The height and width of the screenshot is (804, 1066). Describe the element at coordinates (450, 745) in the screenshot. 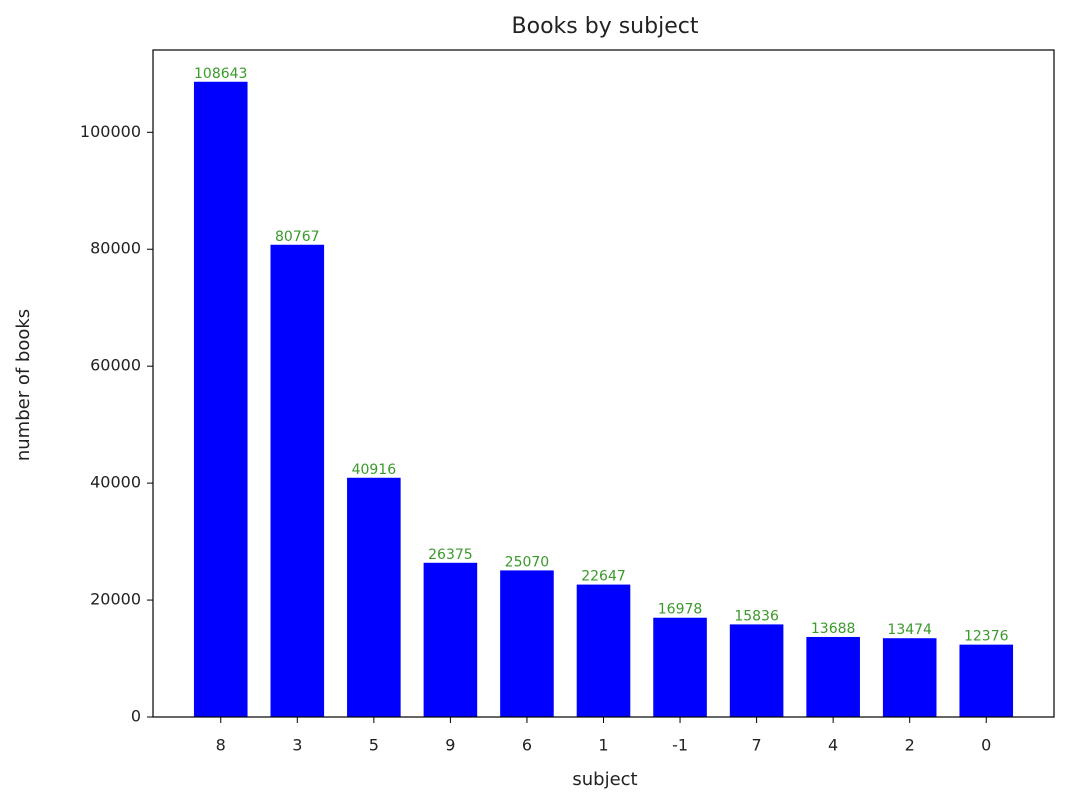

I see `x-tick-label: 9` at that location.